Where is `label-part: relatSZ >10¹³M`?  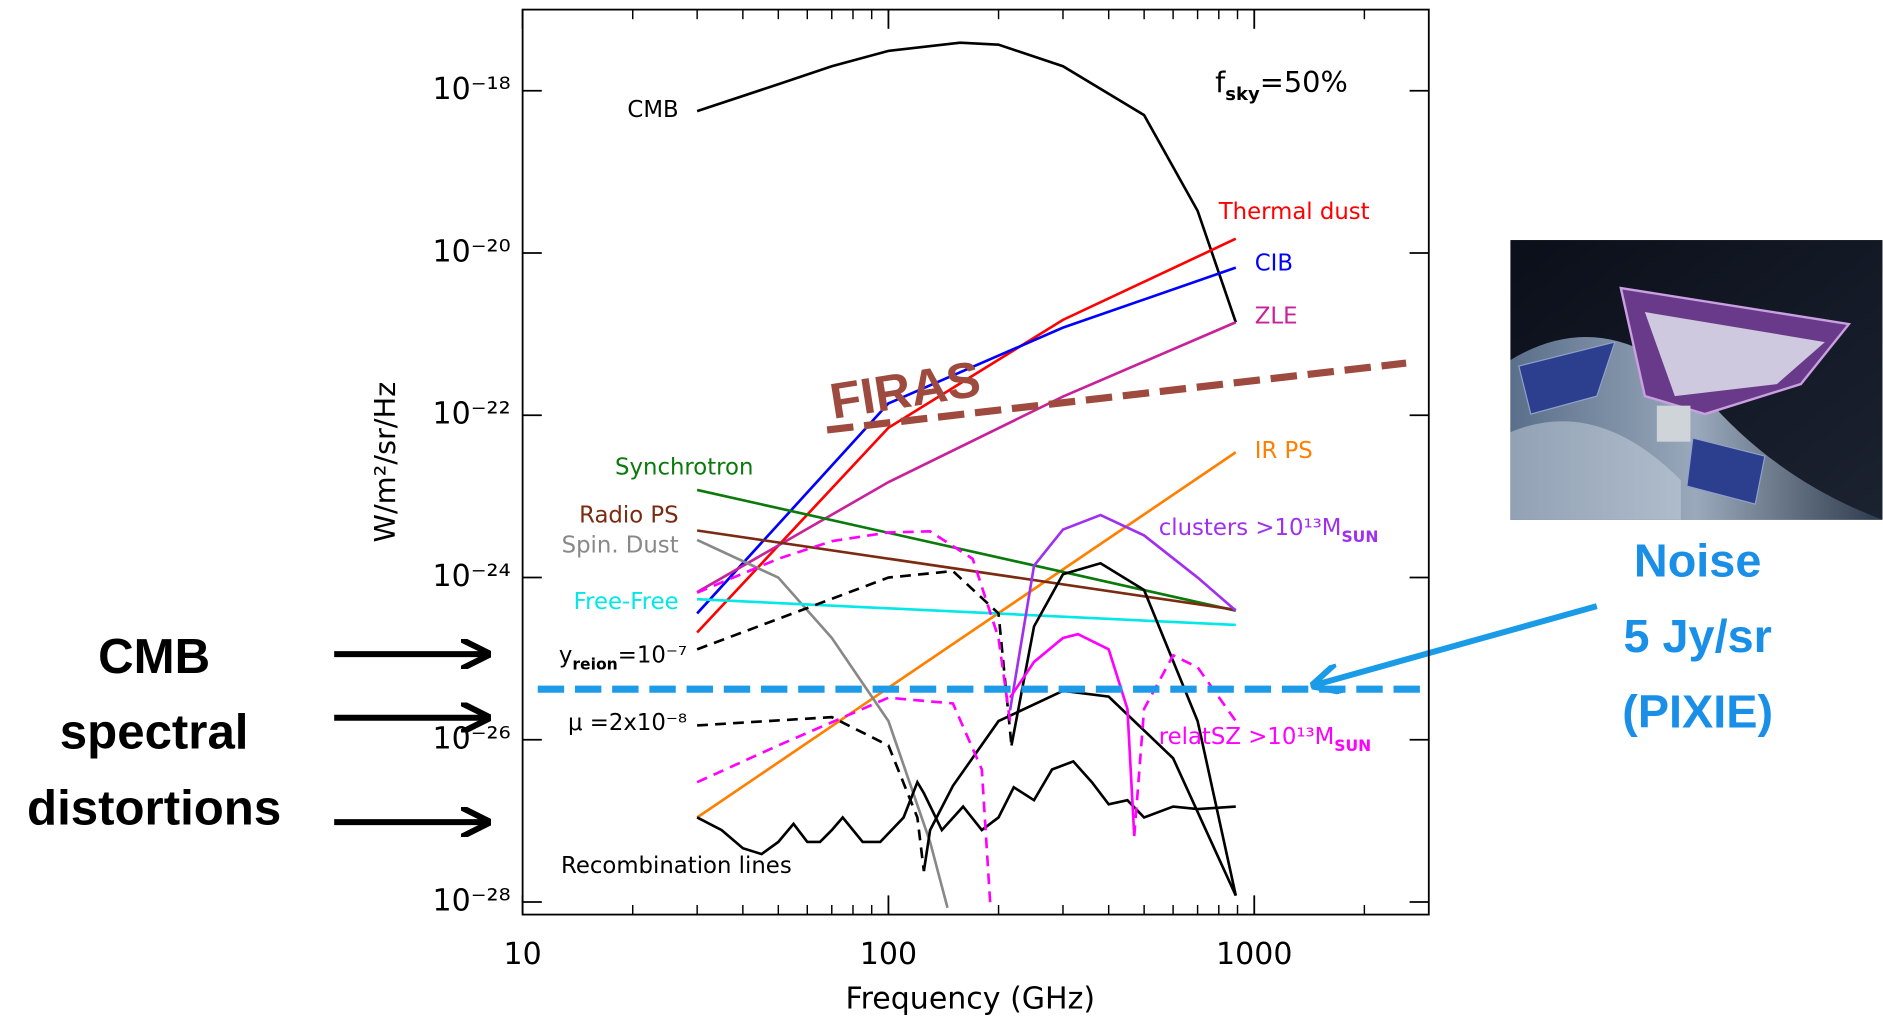
label-part: relatSZ >10¹³M is located at coordinates (1247, 736).